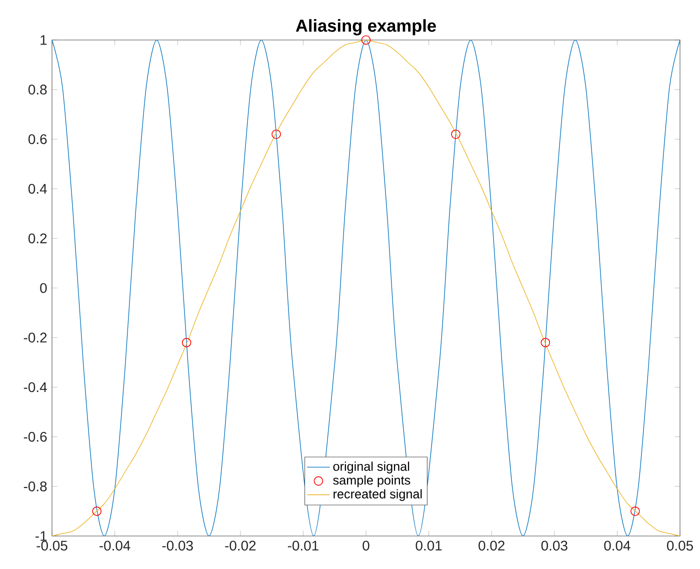  What do you see at coordinates (37, 89) in the screenshot?
I see `y-tick-label: 0.8` at bounding box center [37, 89].